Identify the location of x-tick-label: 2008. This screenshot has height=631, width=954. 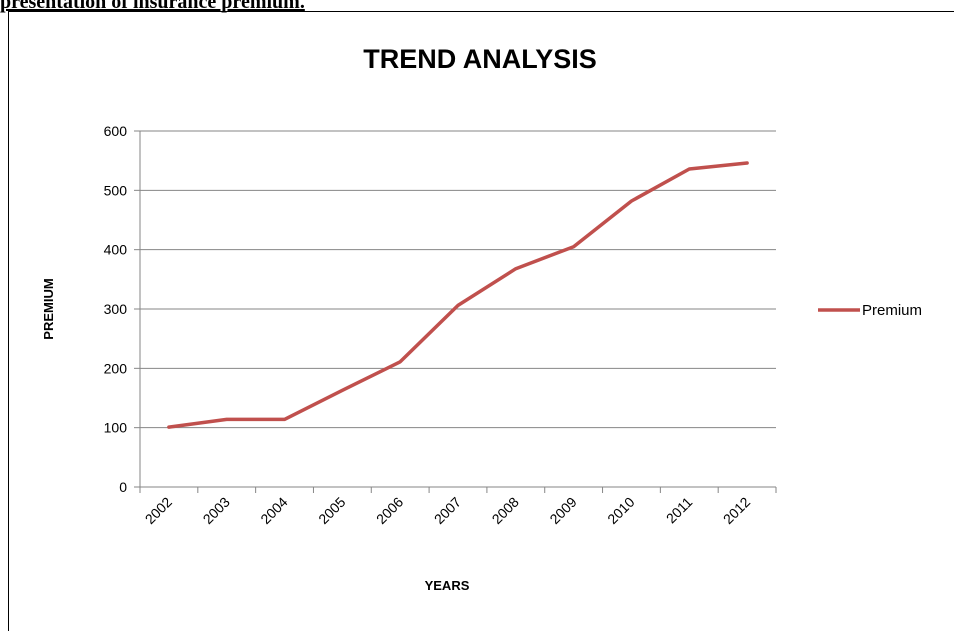
(505, 510).